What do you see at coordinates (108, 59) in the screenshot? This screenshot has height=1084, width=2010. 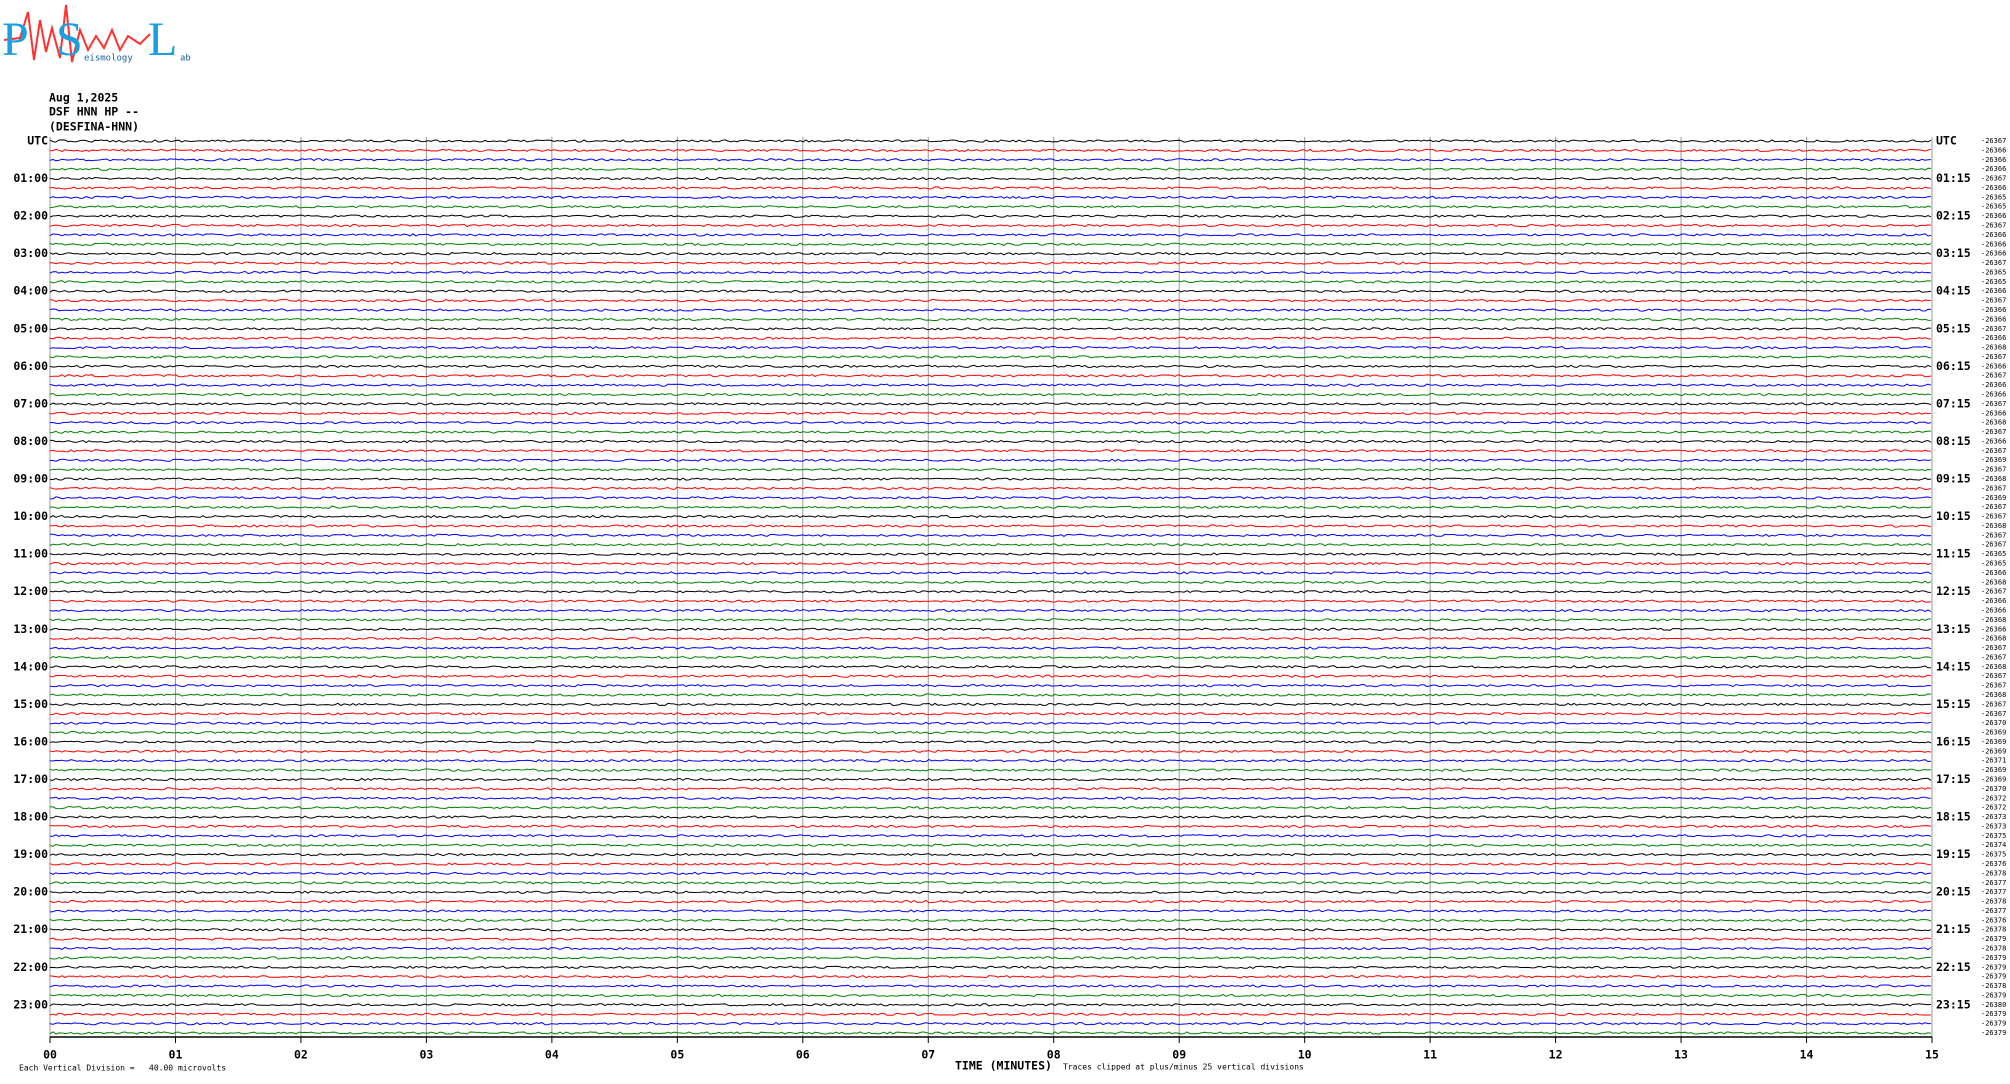 I see `logo-text: eismology` at bounding box center [108, 59].